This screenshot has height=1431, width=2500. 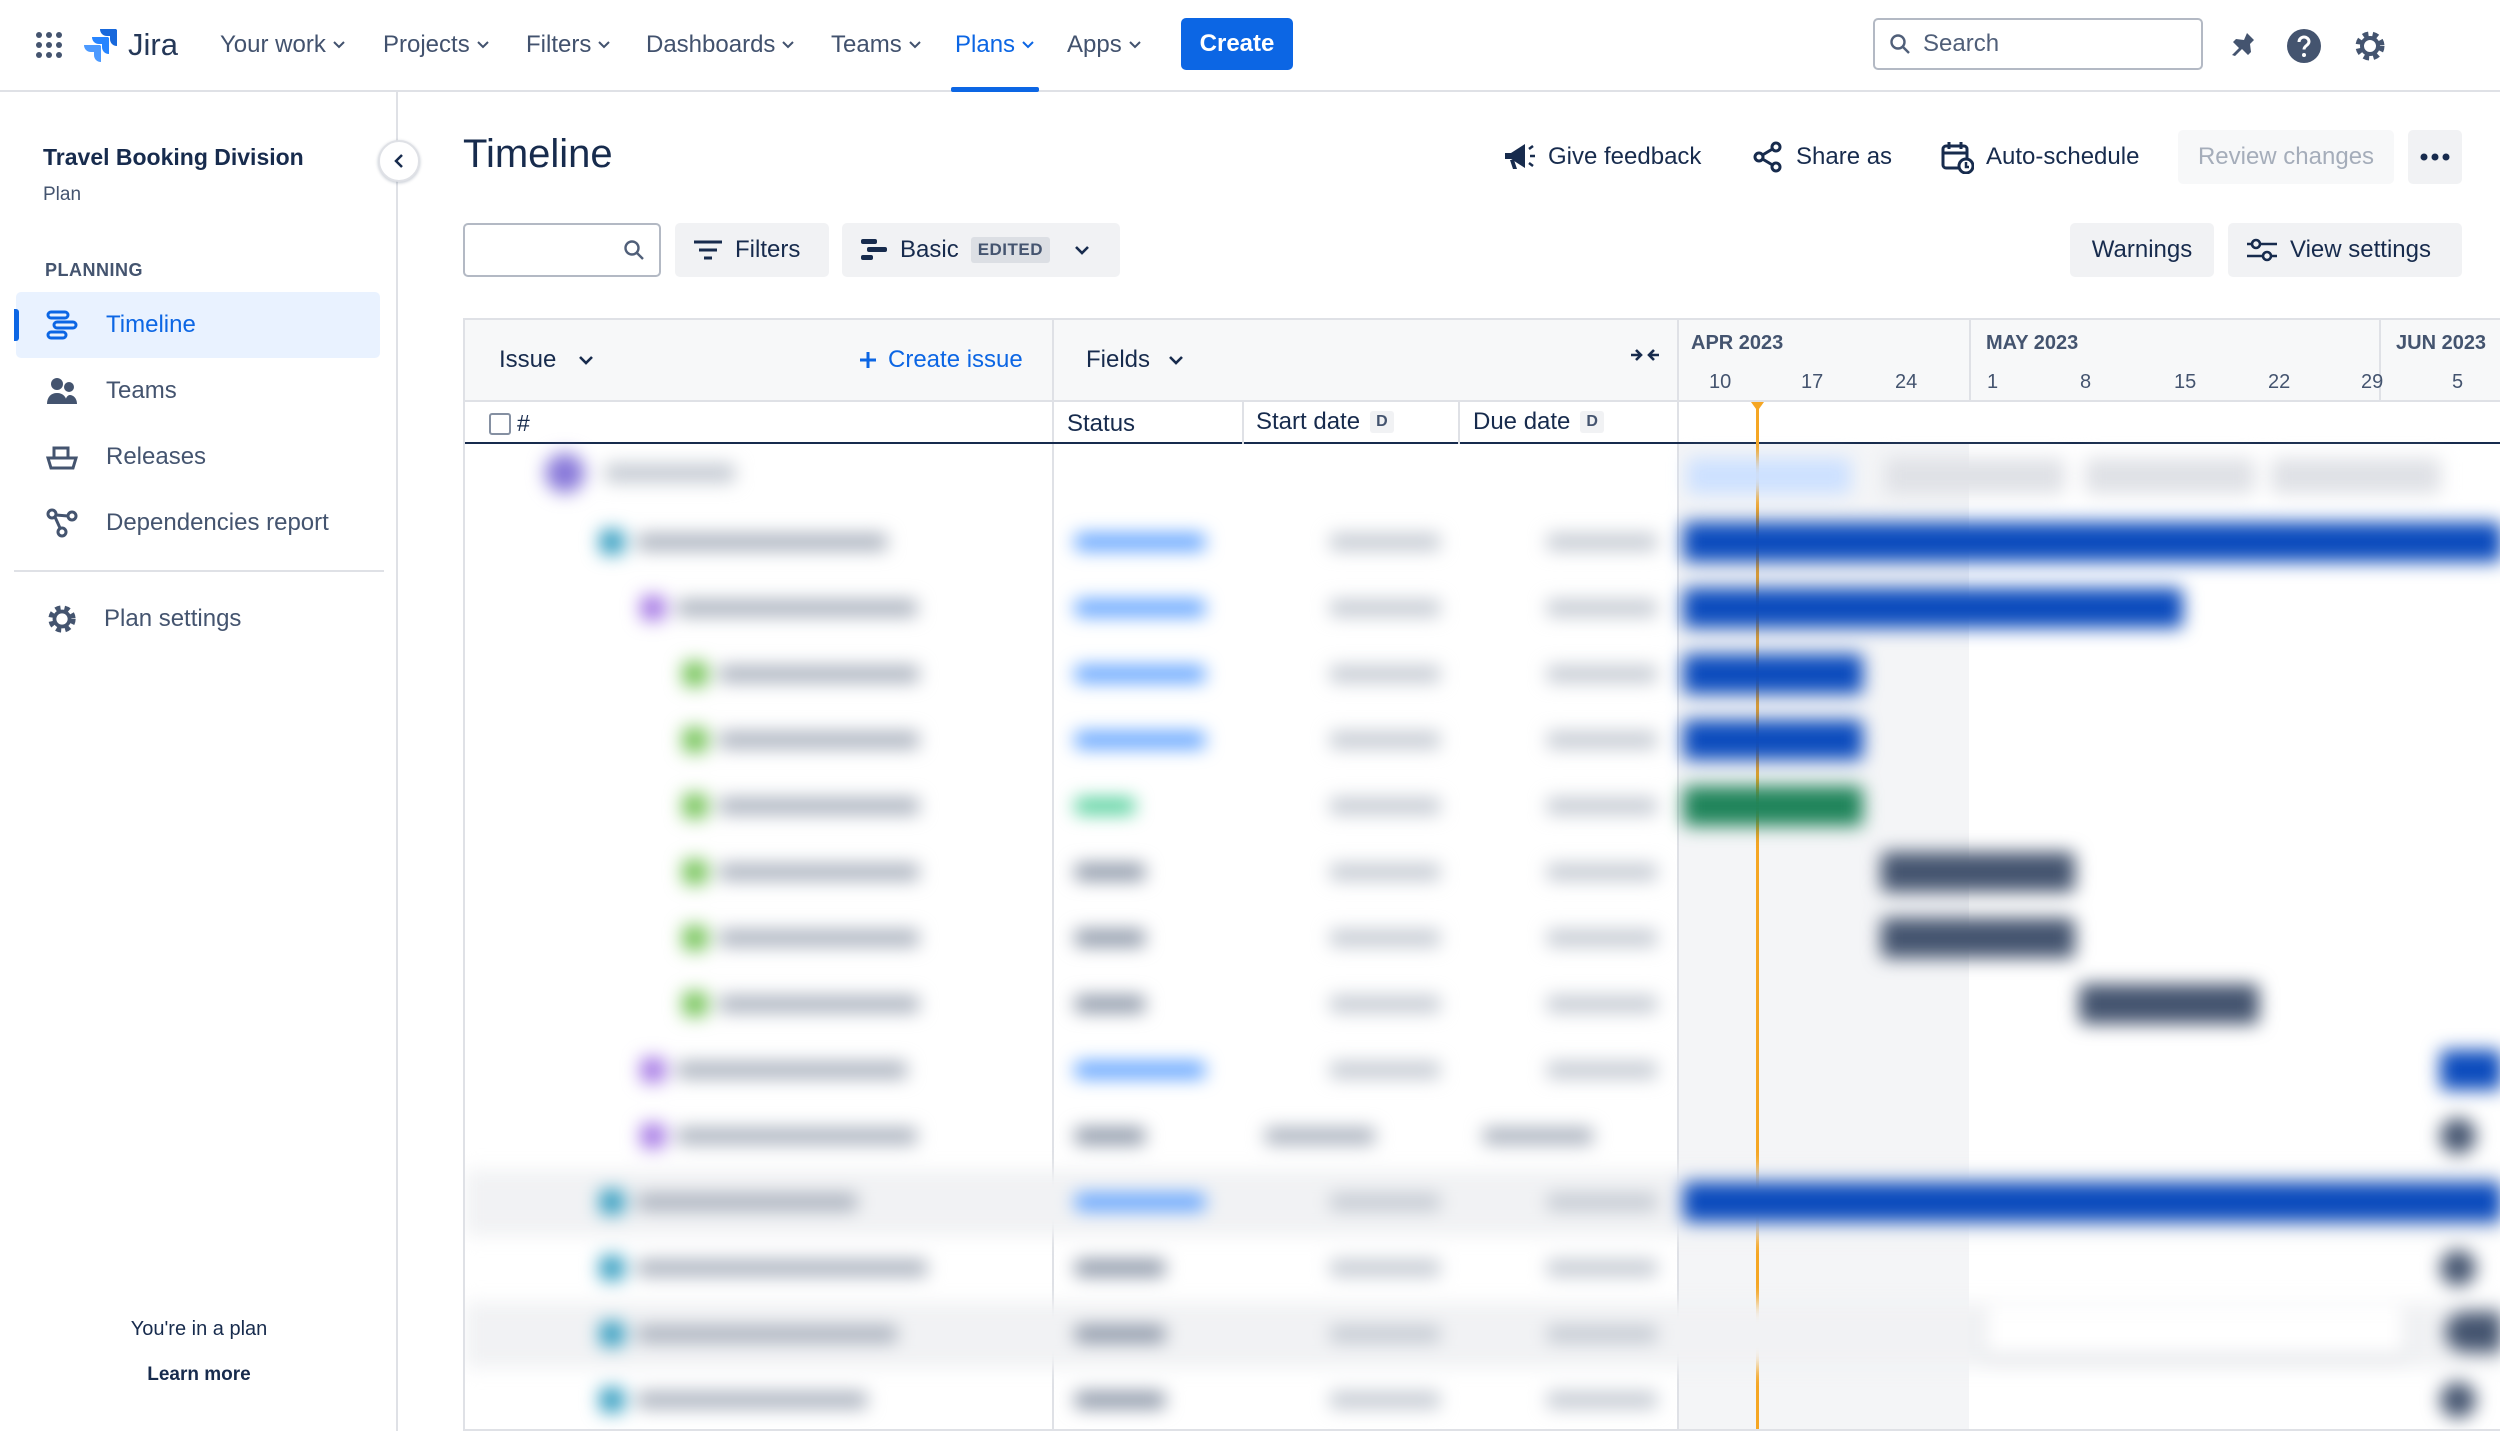 I want to click on view-selector: Basic EDITED, so click(x=981, y=250).